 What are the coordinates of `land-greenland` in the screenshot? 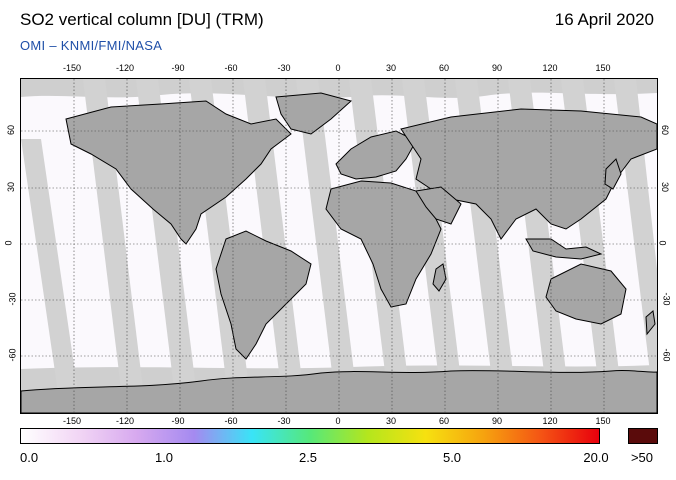 It's located at (314, 113).